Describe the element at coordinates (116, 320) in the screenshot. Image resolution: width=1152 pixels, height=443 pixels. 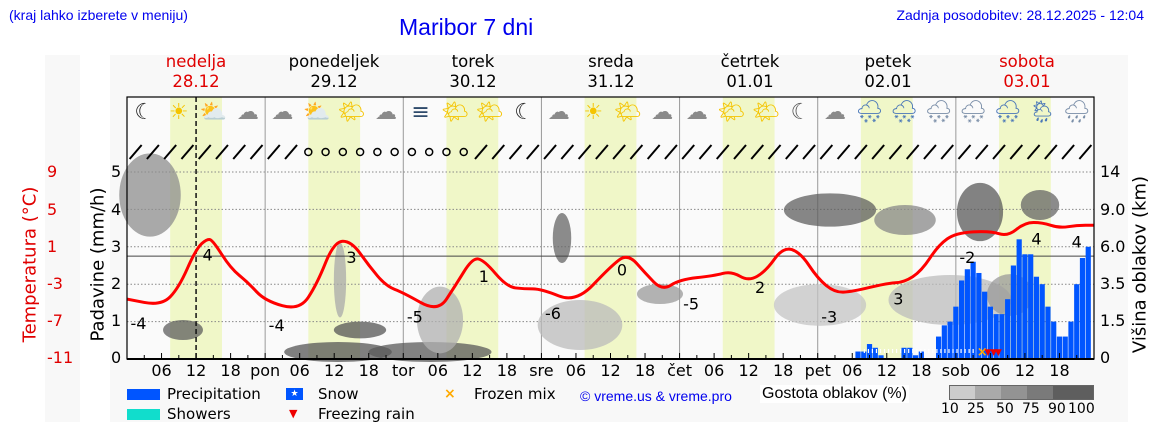
I see `precip-tick: 1` at that location.